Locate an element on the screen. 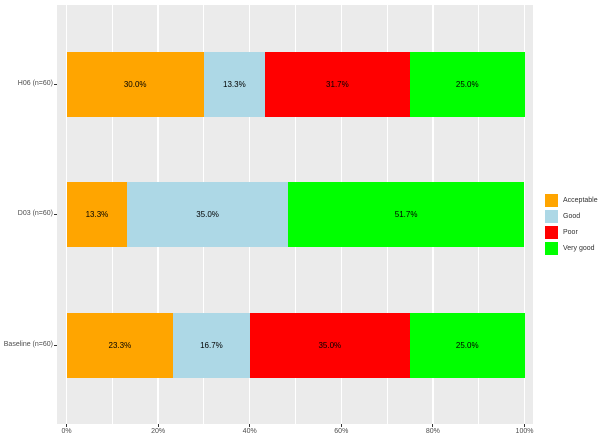 The width and height of the screenshot is (600, 442). x-axis-label: 80% is located at coordinates (432, 431).